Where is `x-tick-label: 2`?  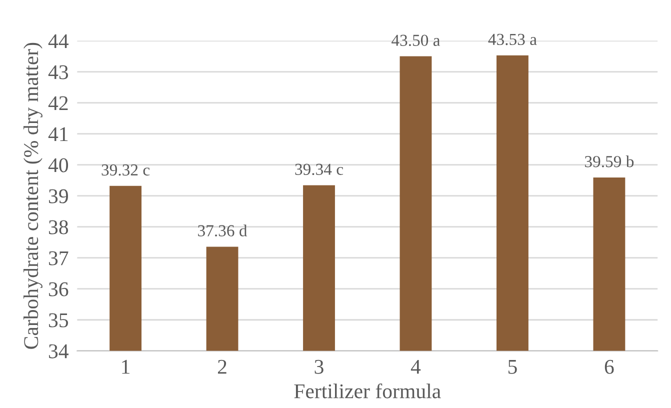
x-tick-label: 2 is located at coordinates (222, 367).